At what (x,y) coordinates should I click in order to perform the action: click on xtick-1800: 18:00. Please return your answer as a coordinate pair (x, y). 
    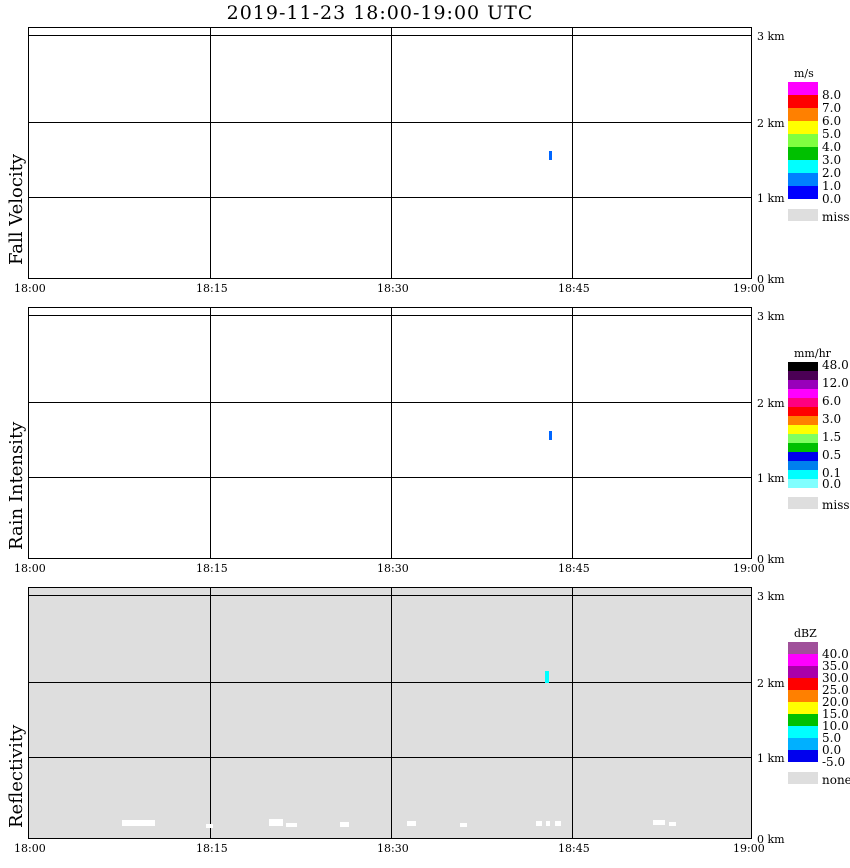
    Looking at the image, I should click on (30, 568).